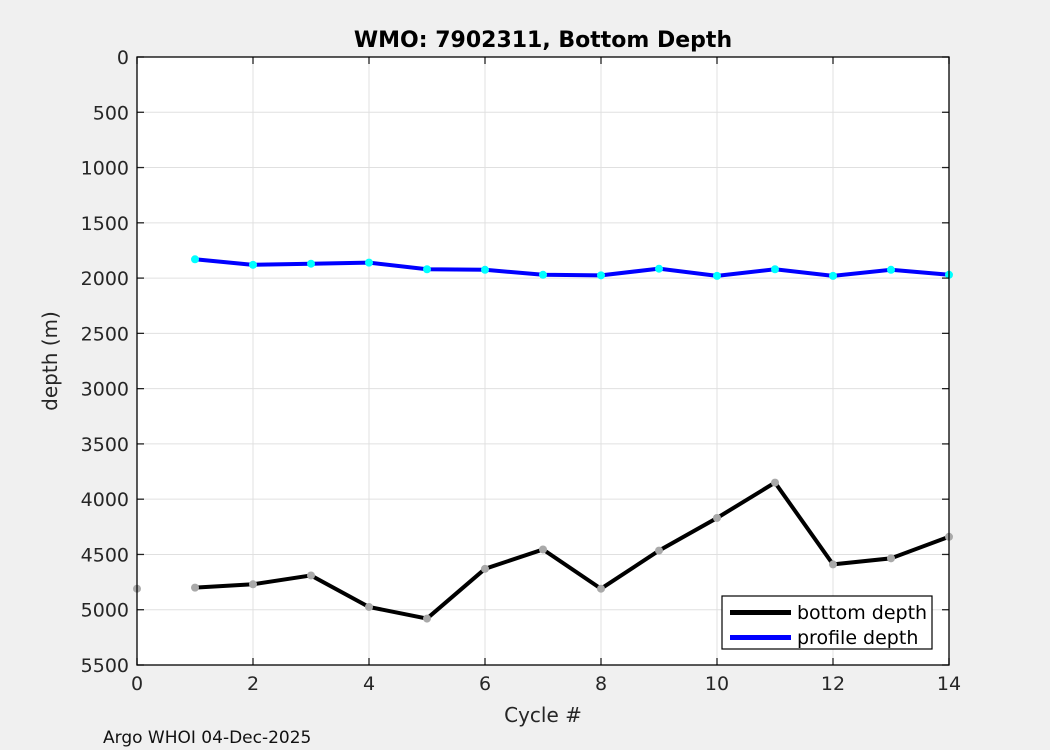 The height and width of the screenshot is (750, 1050). I want to click on y-tick-label: 500, so click(111, 113).